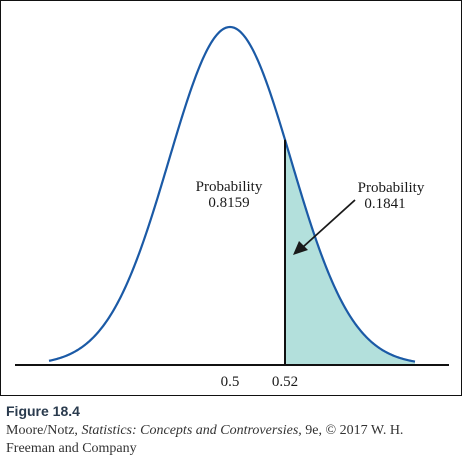 This screenshot has width=462, height=468. Describe the element at coordinates (324, 227) in the screenshot. I see `annotation-arrow` at that location.